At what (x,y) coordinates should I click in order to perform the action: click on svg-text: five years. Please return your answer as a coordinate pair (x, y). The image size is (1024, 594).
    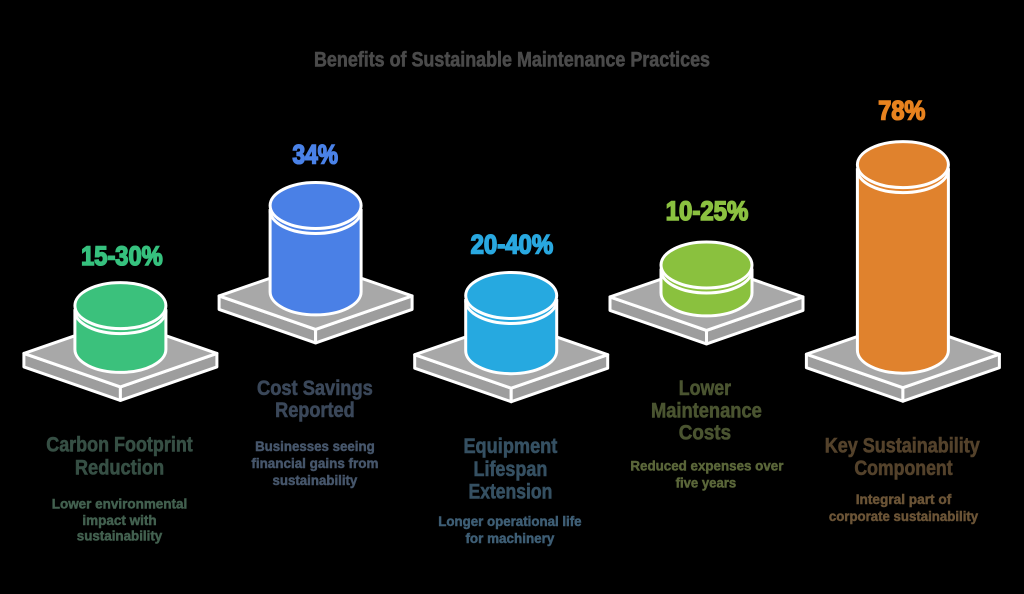
    Looking at the image, I should click on (706, 483).